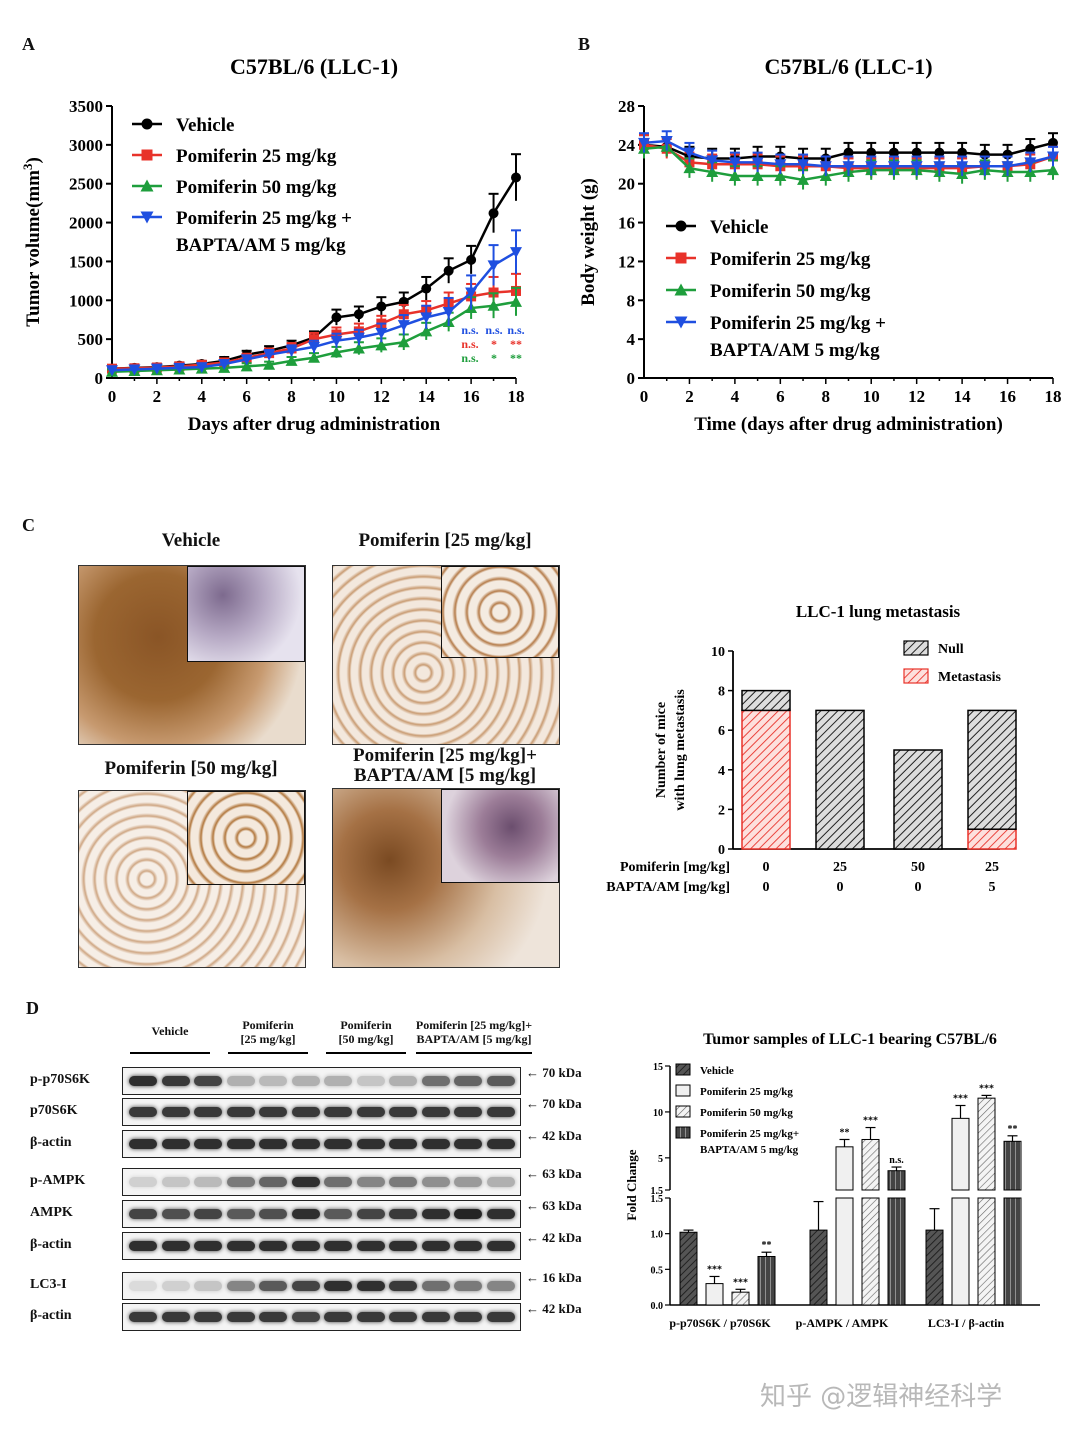 The width and height of the screenshot is (1080, 1440). Describe the element at coordinates (916, 648) in the screenshot. I see `legend-swatch-null` at that location.